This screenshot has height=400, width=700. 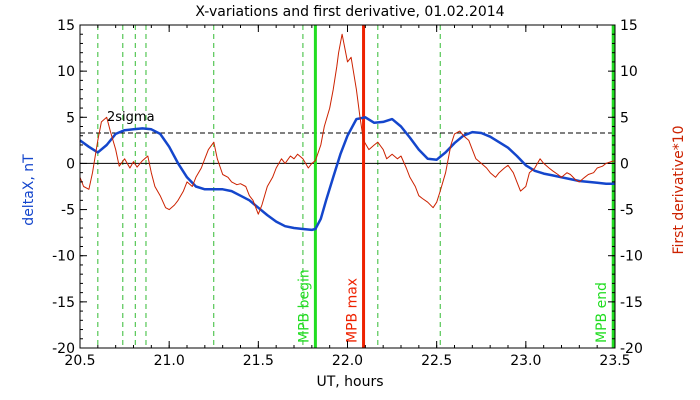 I want to click on x-tick-label: 20.5, so click(x=79, y=361).